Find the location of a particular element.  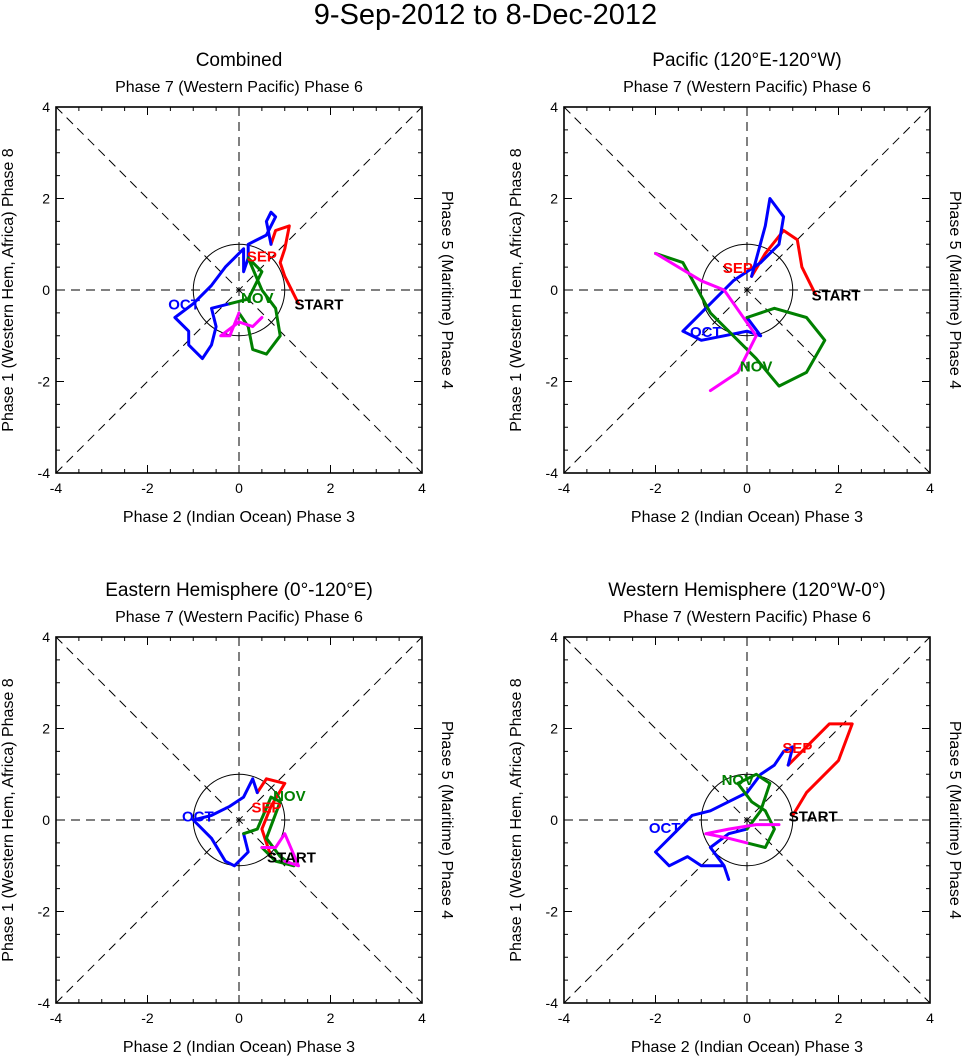

chart-title: Eastern Hemisphere (0°-120°E) is located at coordinates (239, 590).